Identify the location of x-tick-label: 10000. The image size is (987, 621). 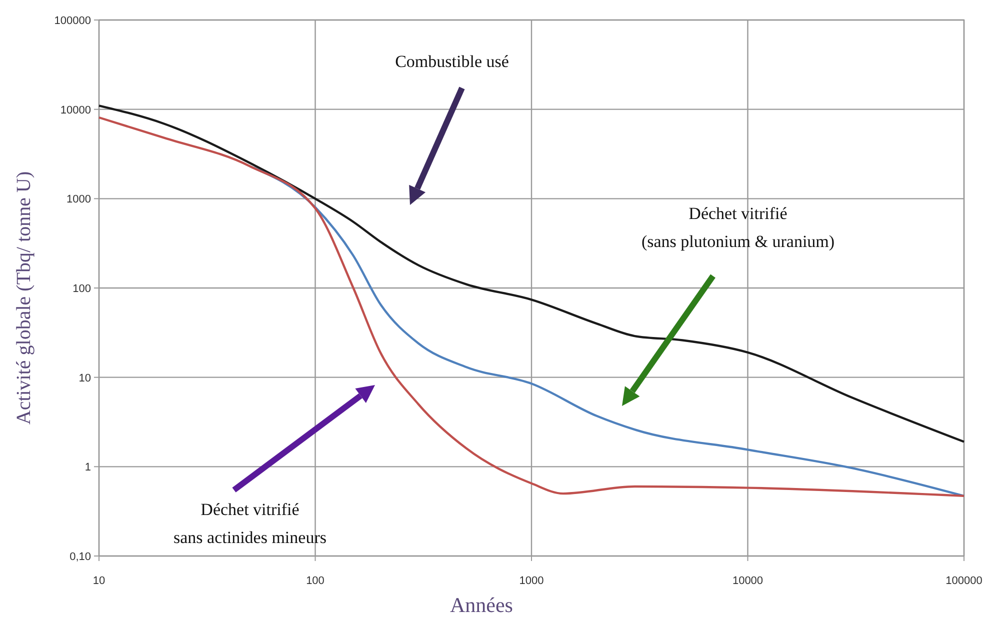
(748, 581).